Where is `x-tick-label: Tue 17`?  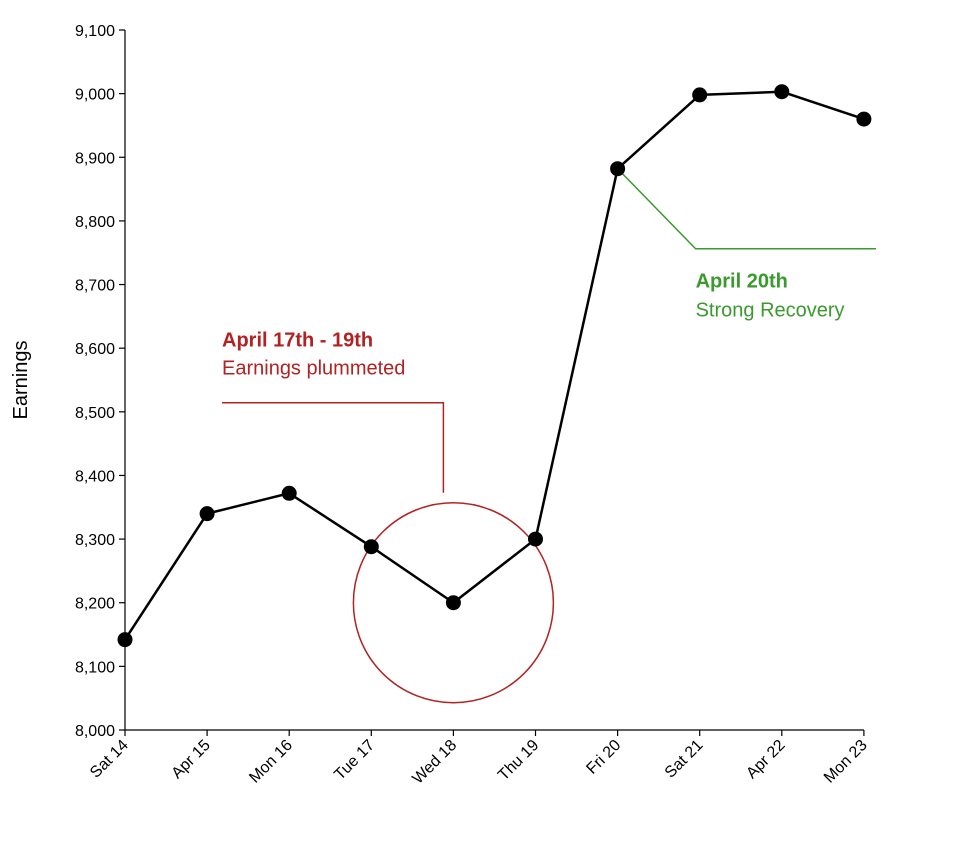
x-tick-label: Tue 17 is located at coordinates (354, 760).